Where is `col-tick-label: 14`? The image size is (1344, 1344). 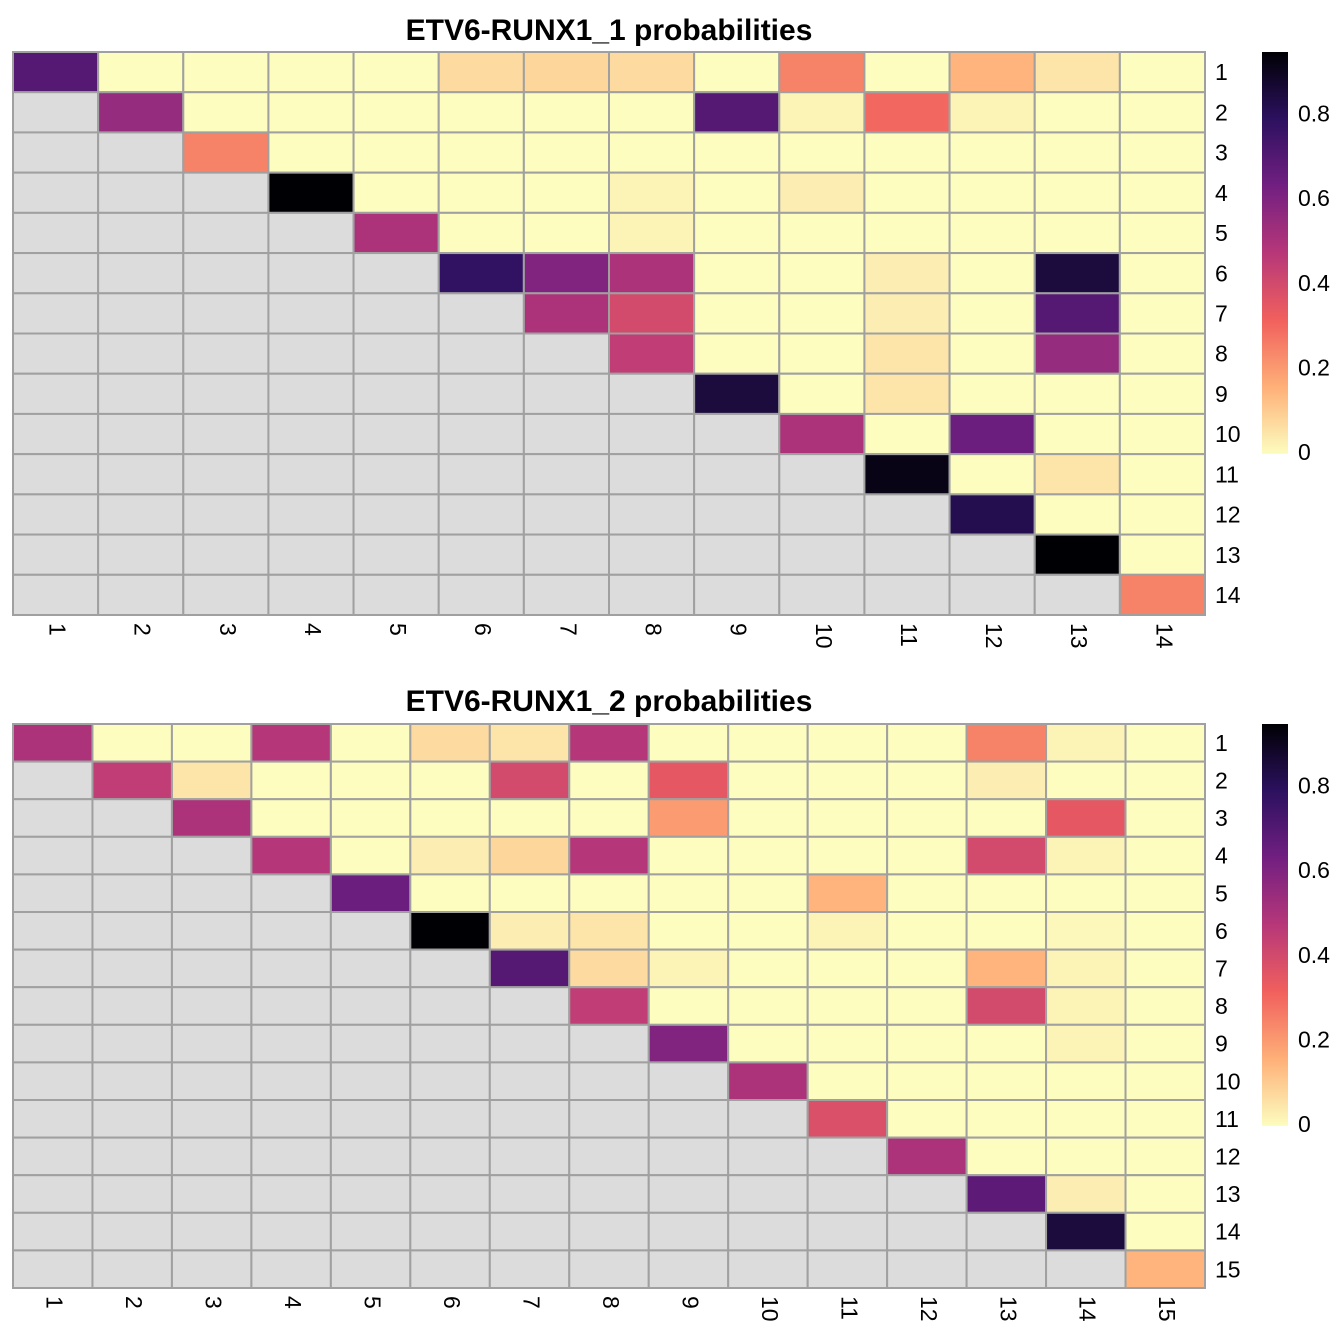 col-tick-label: 14 is located at coordinates (1088, 1309).